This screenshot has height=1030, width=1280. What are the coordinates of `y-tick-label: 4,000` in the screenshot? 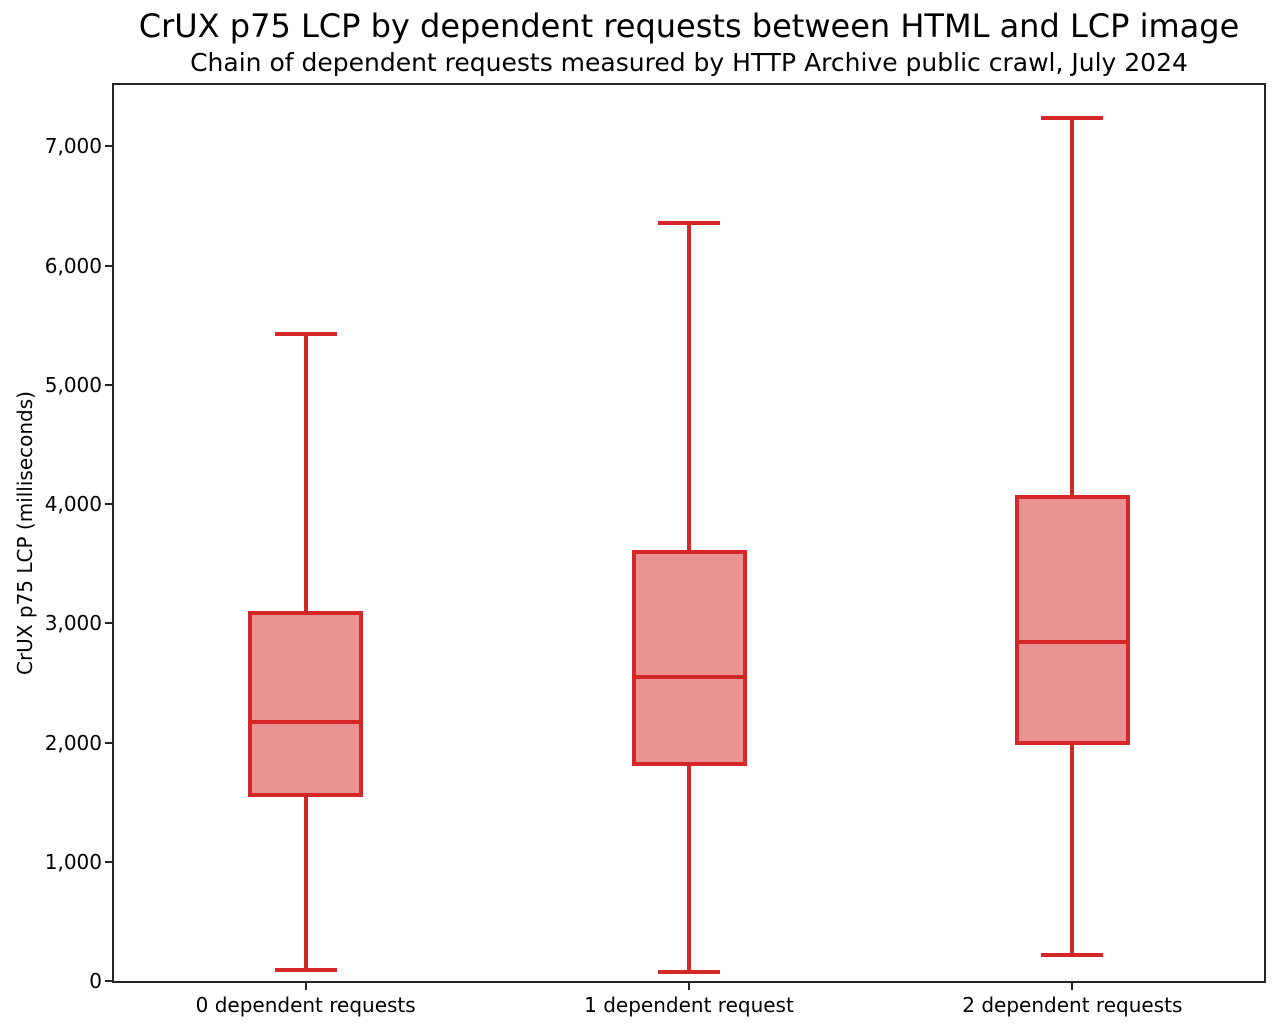 It's located at (73, 504).